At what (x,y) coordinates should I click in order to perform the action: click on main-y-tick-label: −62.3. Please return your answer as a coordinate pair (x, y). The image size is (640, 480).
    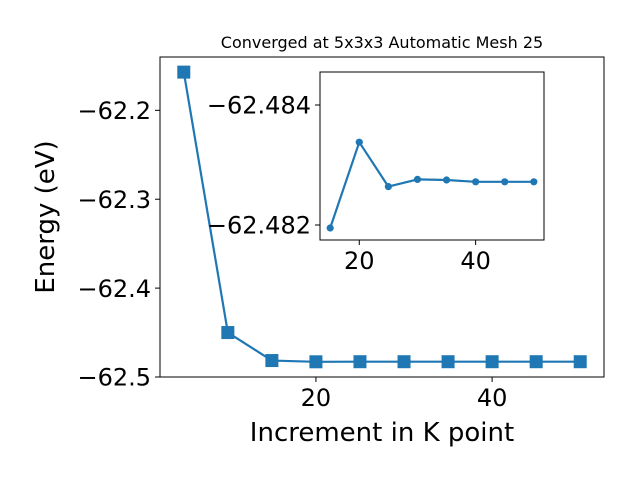
    Looking at the image, I should click on (114, 200).